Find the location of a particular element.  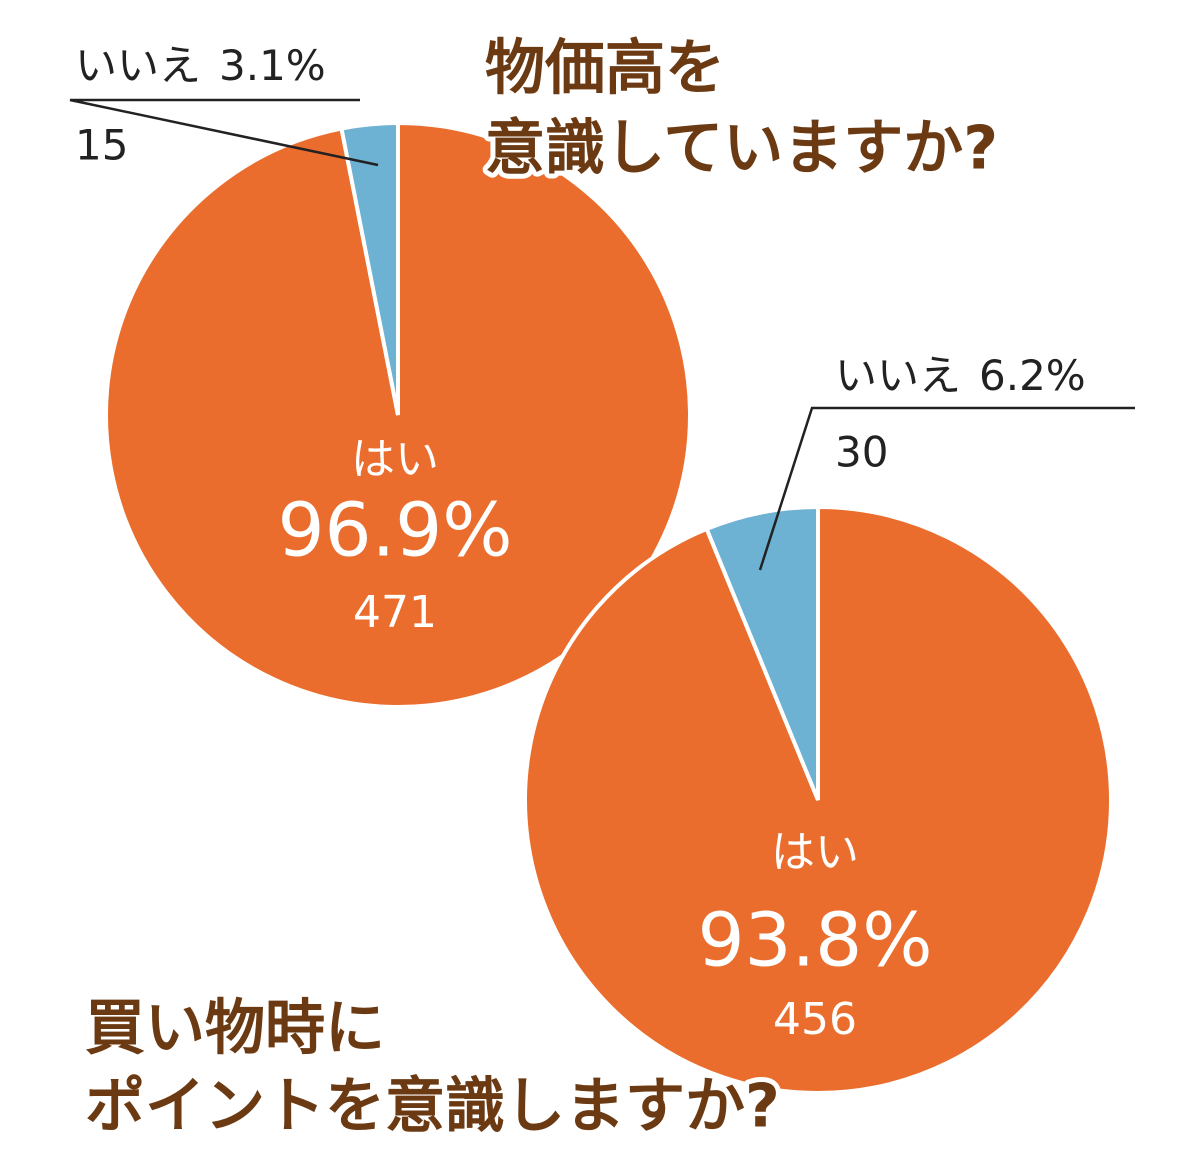

callout-label: いいえ 3.1% is located at coordinates (200, 65).